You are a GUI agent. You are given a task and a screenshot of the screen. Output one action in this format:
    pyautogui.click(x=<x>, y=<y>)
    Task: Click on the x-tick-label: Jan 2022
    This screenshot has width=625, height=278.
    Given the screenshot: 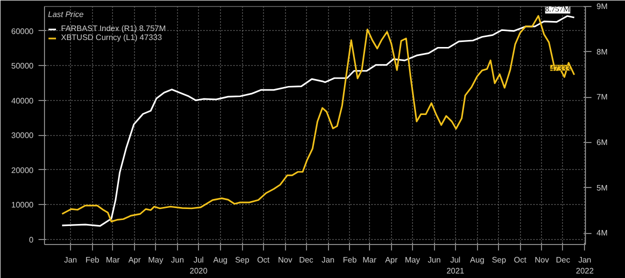 What is the action you would take?
    pyautogui.click(x=585, y=266)
    